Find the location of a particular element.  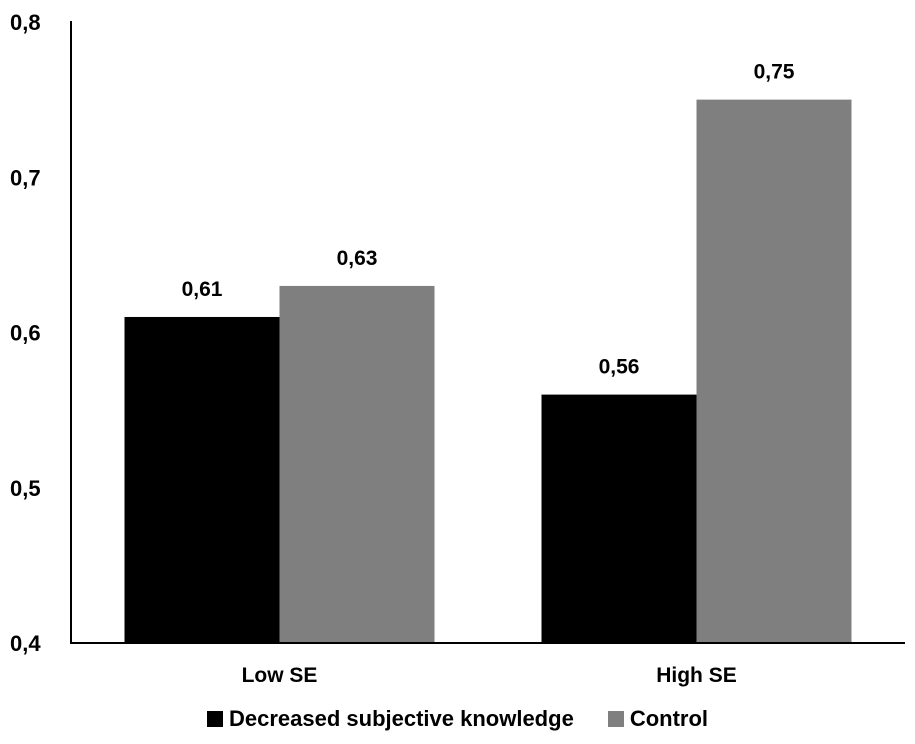

y-tick-label: 0,8 is located at coordinates (25, 22).